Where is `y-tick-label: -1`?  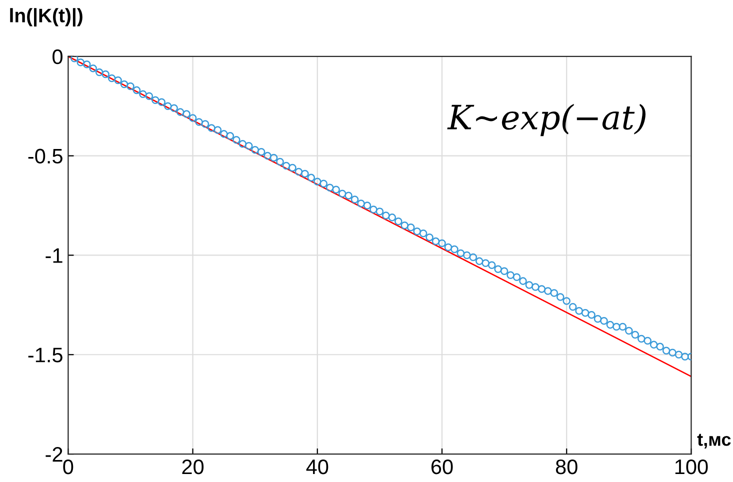
y-tick-label: -1 is located at coordinates (54, 255).